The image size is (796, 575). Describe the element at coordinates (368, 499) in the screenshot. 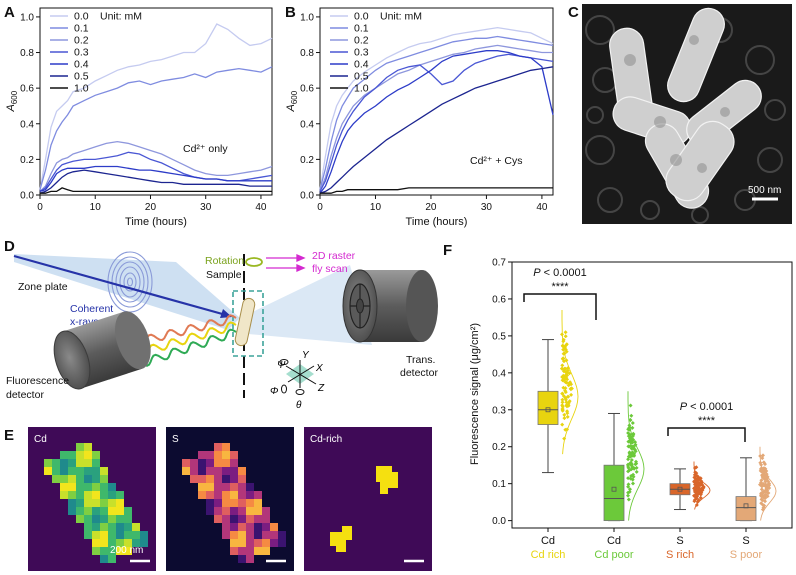

I see `cd-rich-map: Cd-rich` at that location.